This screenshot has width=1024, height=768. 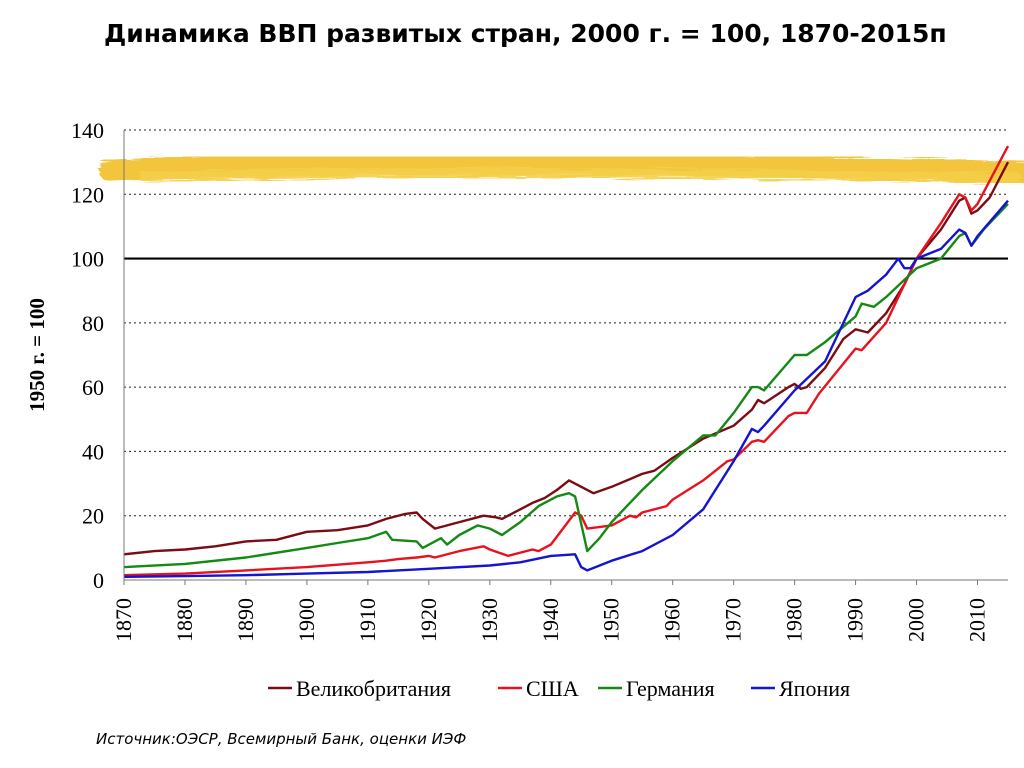 What do you see at coordinates (561, 168) in the screenshot?
I see `highlighter-stroke` at bounding box center [561, 168].